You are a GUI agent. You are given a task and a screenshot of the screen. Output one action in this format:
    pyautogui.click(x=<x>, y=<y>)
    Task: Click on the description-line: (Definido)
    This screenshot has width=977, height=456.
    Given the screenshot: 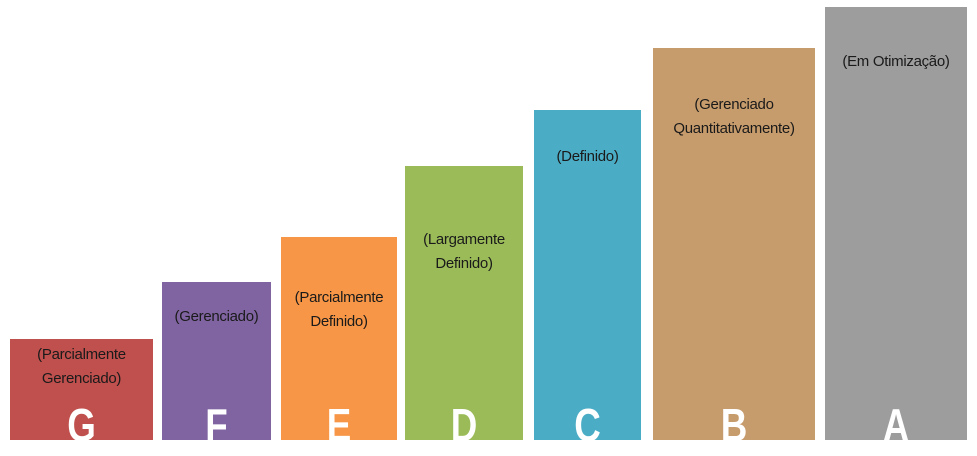 What is the action you would take?
    pyautogui.click(x=587, y=156)
    